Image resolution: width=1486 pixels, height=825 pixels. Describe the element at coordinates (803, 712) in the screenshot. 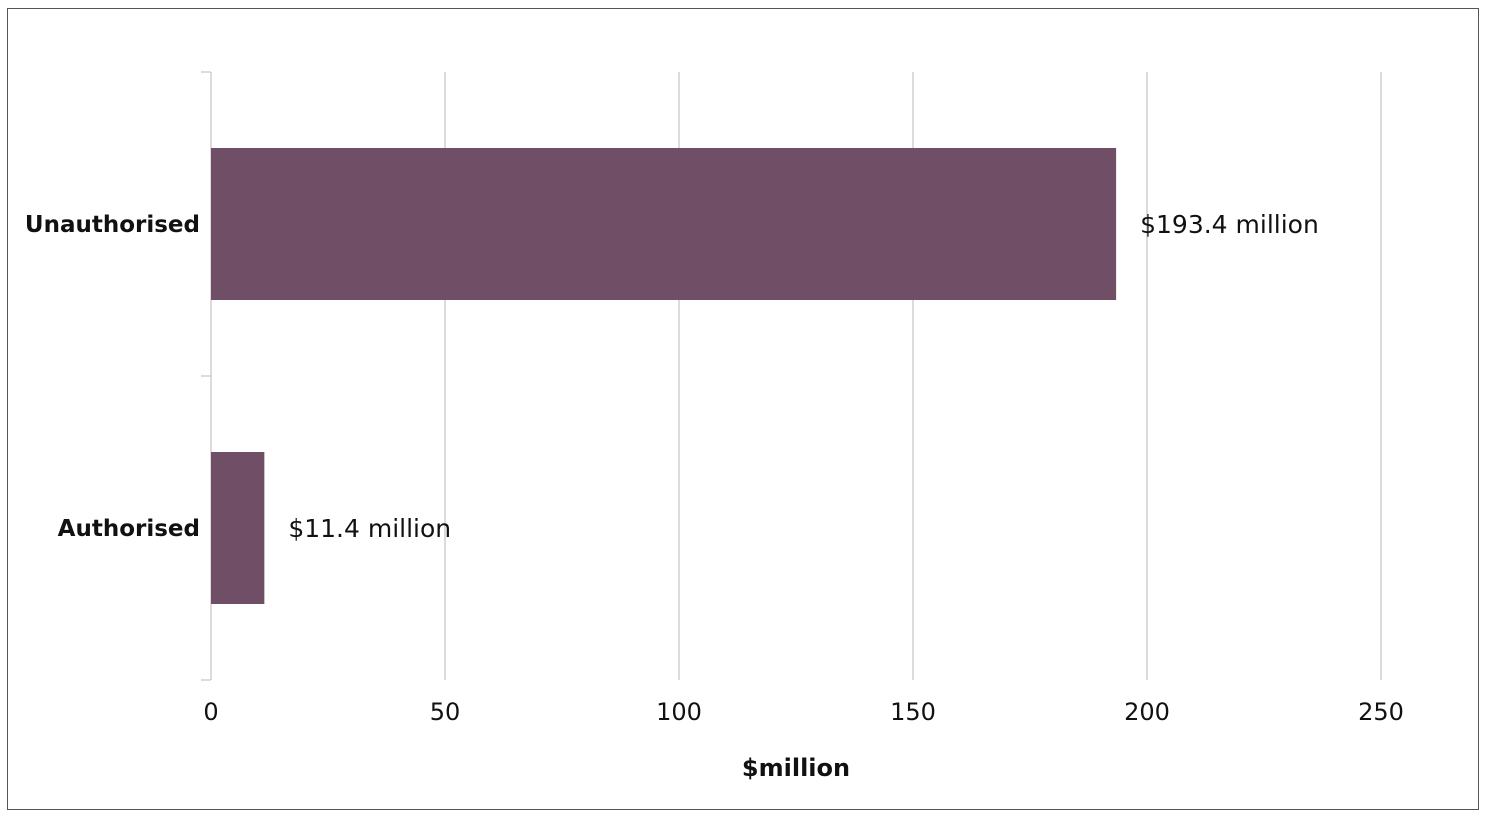

I see `x-axis-ticks: 0 50 100 150 200 250` at that location.